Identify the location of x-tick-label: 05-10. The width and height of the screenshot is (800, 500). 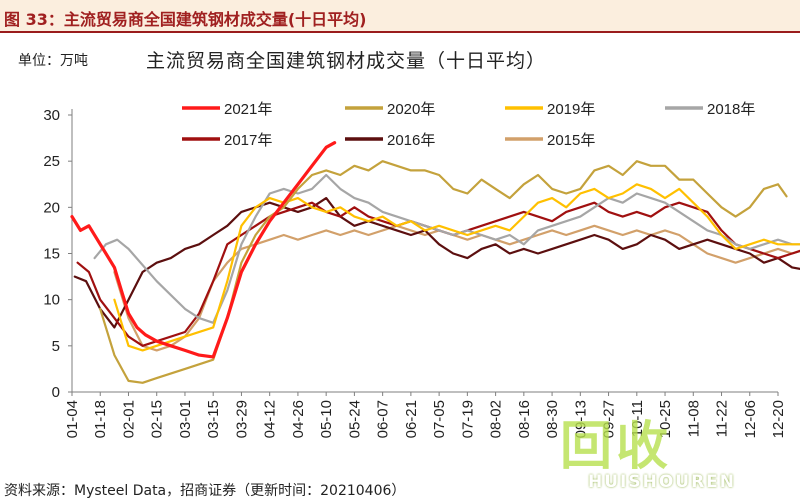
(326, 419).